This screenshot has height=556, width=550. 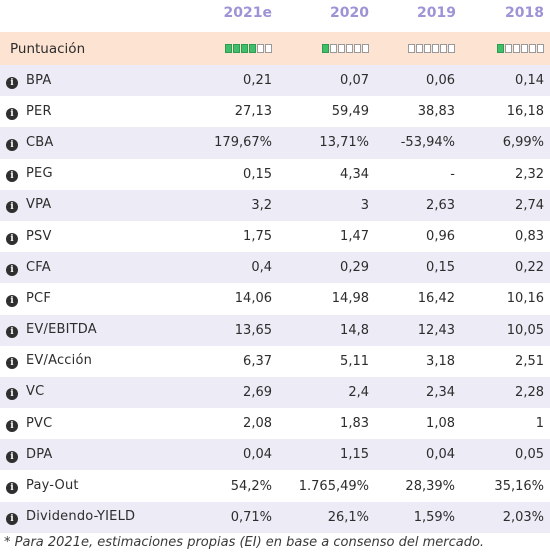 What do you see at coordinates (504, 330) in the screenshot?
I see `value-cell: 10,05` at bounding box center [504, 330].